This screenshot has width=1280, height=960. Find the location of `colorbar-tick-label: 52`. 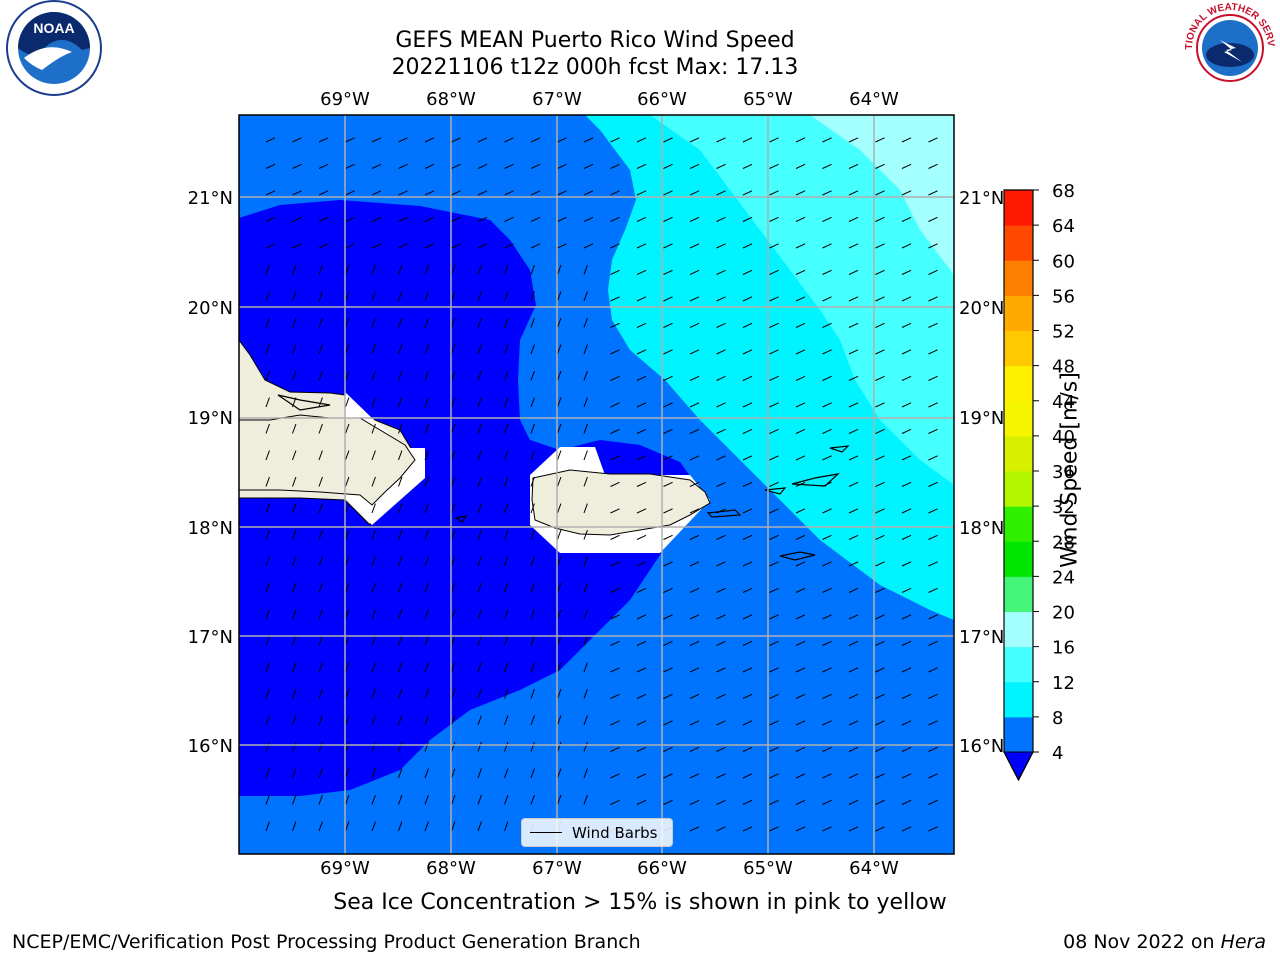

colorbar-tick-label: 52 is located at coordinates (1063, 332).